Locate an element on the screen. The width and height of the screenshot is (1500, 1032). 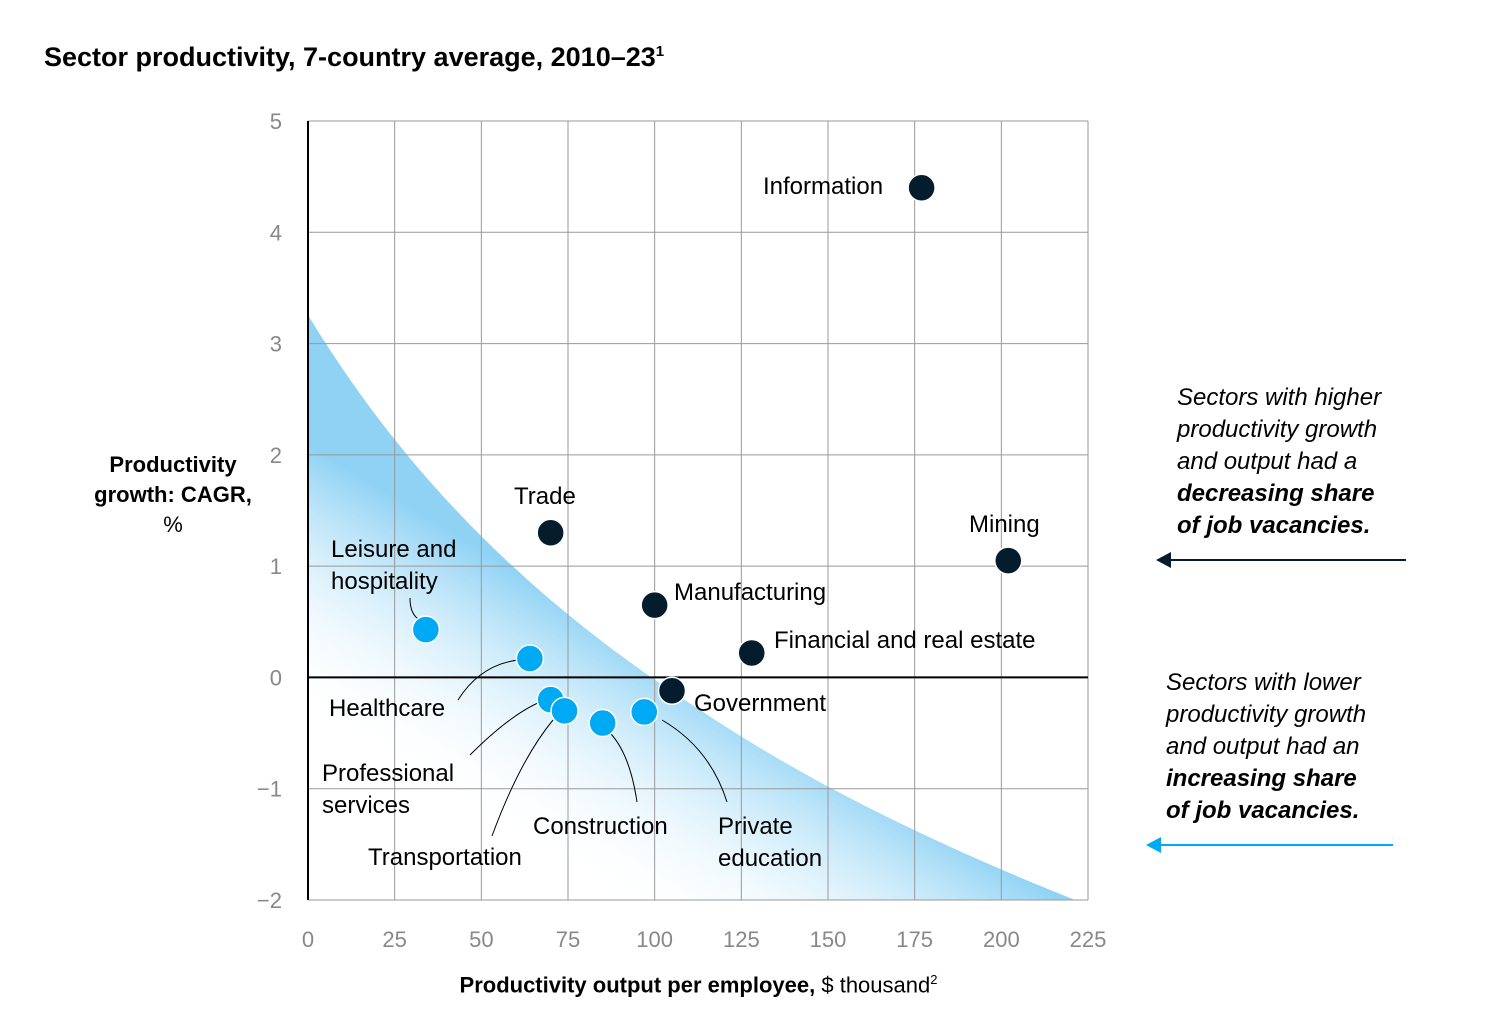
data-label: Professional is located at coordinates (388, 773).